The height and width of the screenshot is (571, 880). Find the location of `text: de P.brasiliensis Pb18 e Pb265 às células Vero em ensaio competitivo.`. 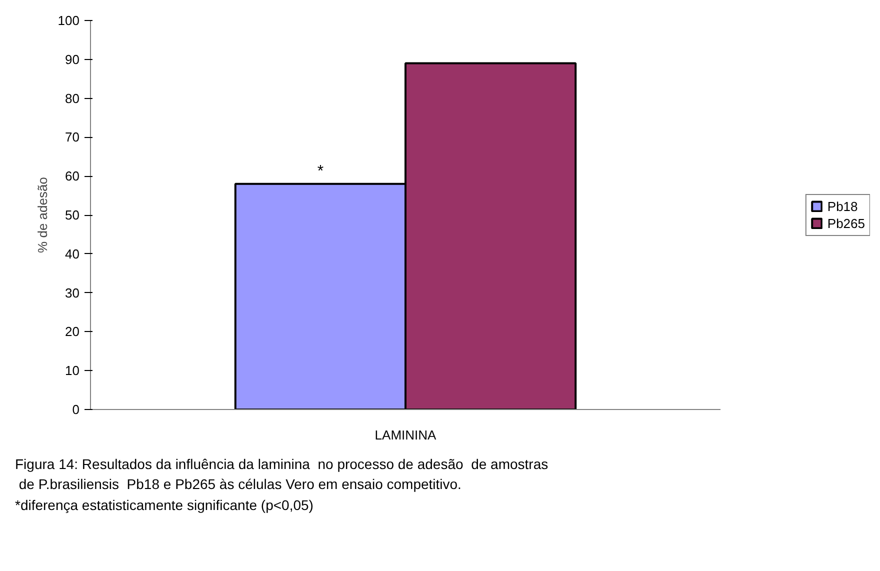

text: de P.brasiliensis Pb18 e Pb265 às células Vero em ensaio competitivo. is located at coordinates (240, 484).